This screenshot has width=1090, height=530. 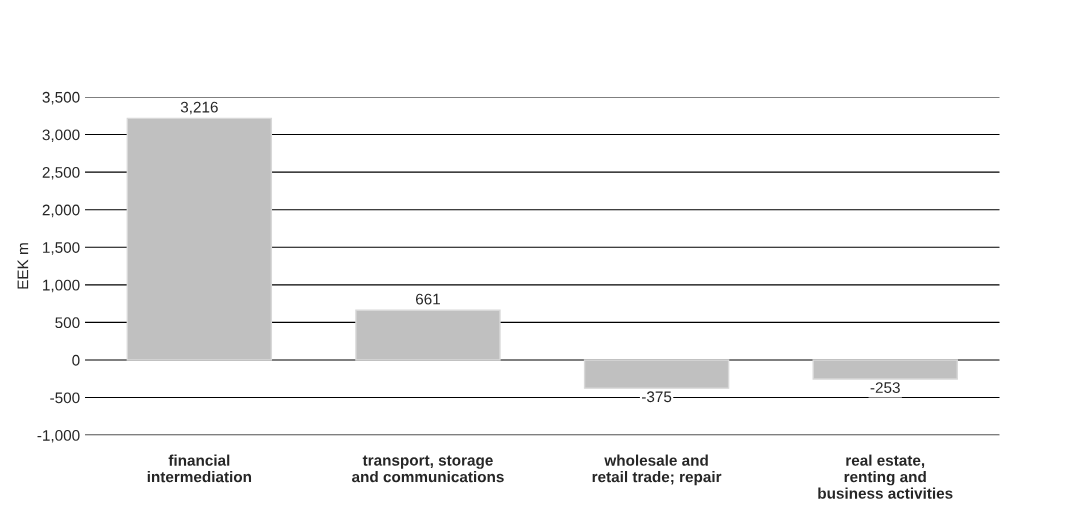 I want to click on data-label: -375, so click(x=656, y=397).